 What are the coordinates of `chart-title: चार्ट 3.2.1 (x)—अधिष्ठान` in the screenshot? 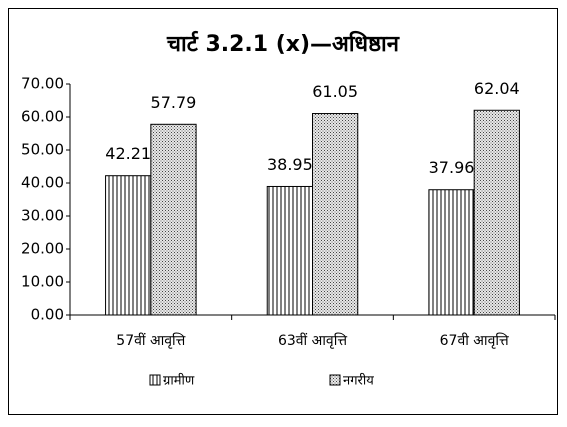 It's located at (283, 43).